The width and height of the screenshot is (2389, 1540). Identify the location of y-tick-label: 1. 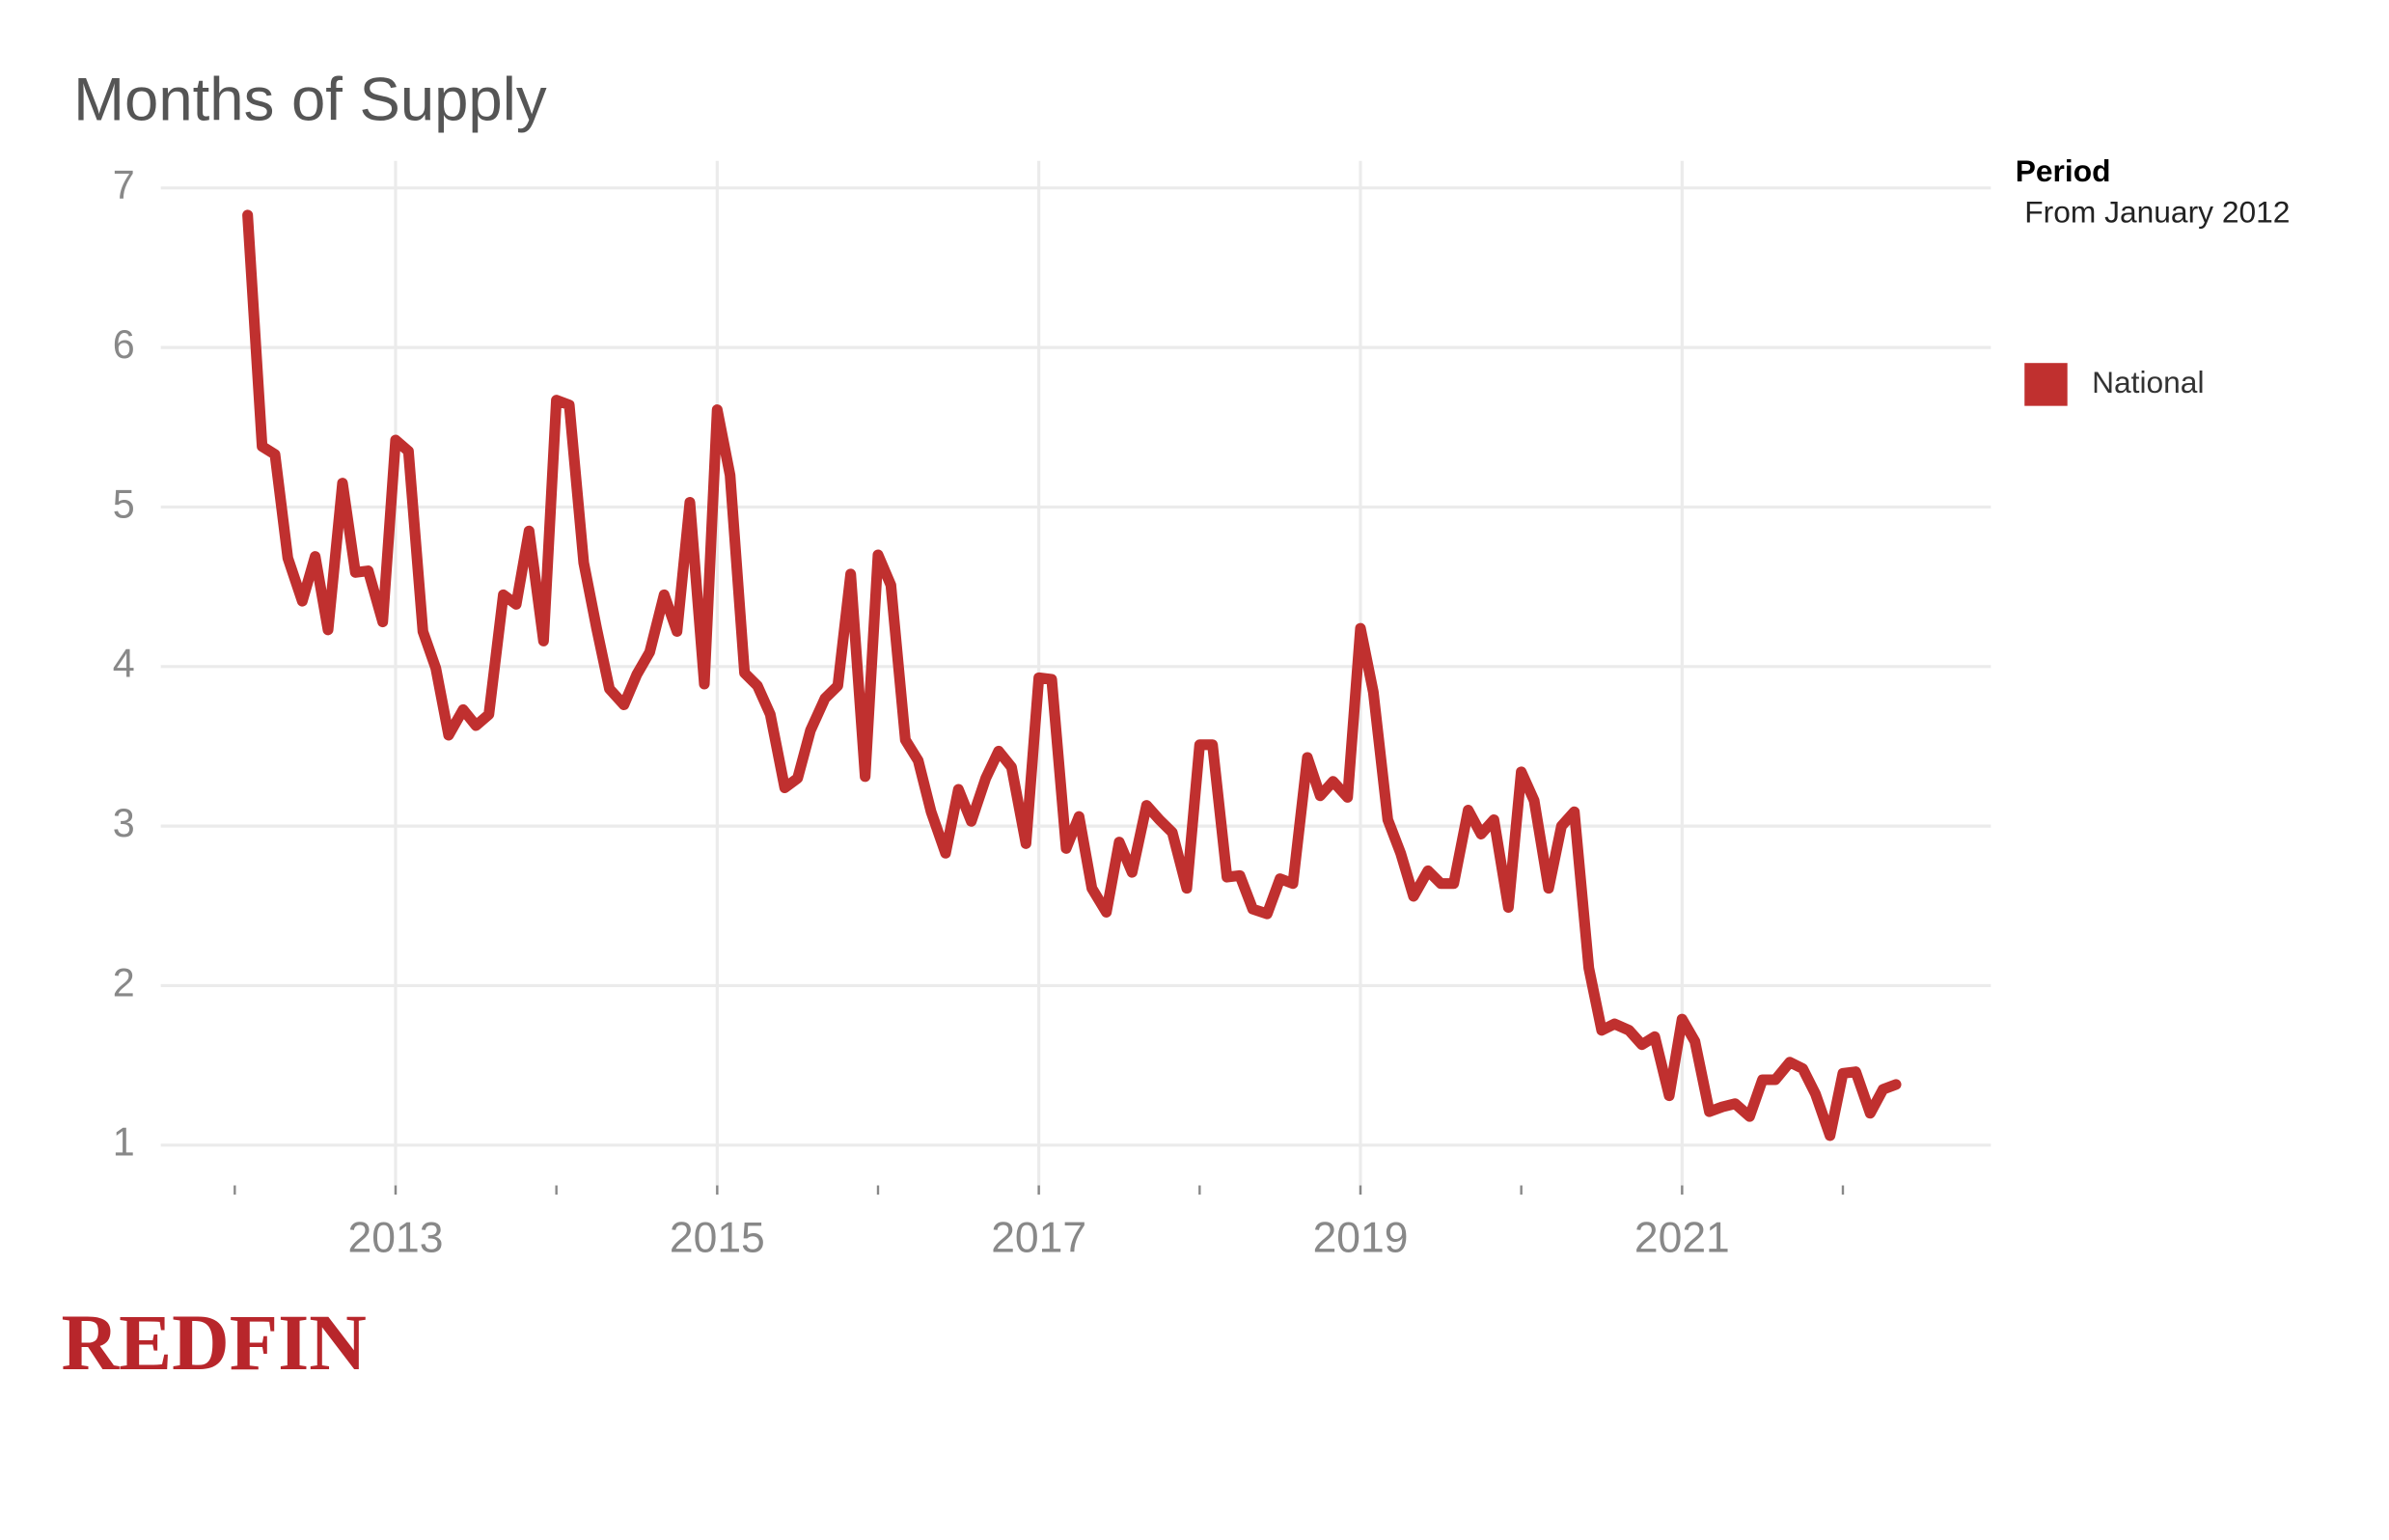
(124, 1142).